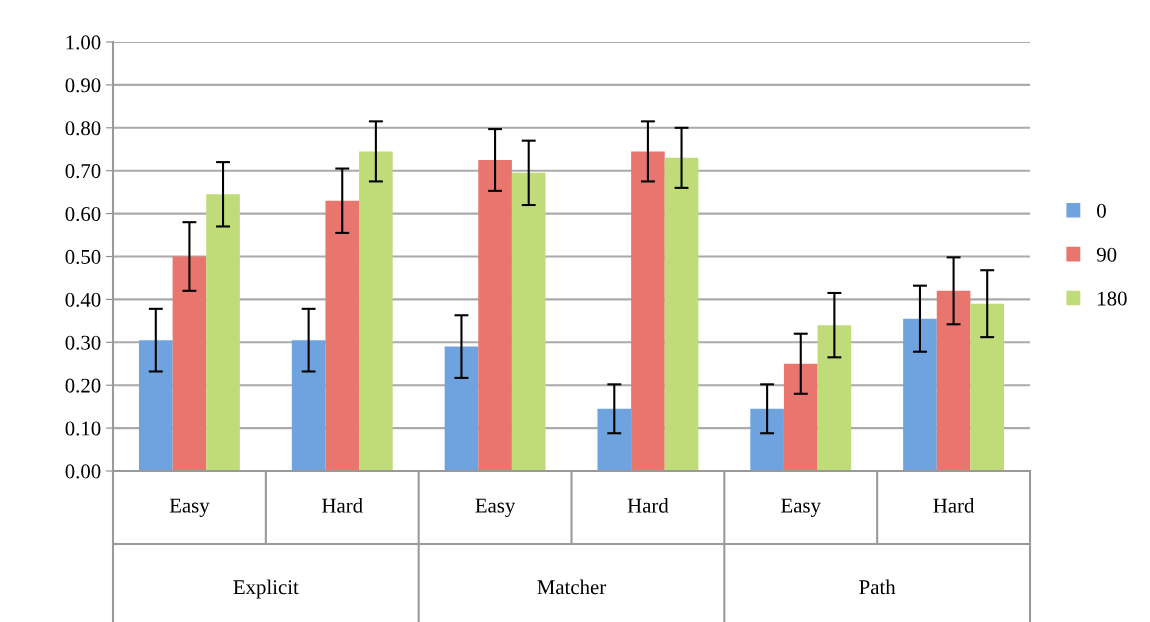  Describe the element at coordinates (572, 587) in the screenshot. I see `text: Matcher` at that location.